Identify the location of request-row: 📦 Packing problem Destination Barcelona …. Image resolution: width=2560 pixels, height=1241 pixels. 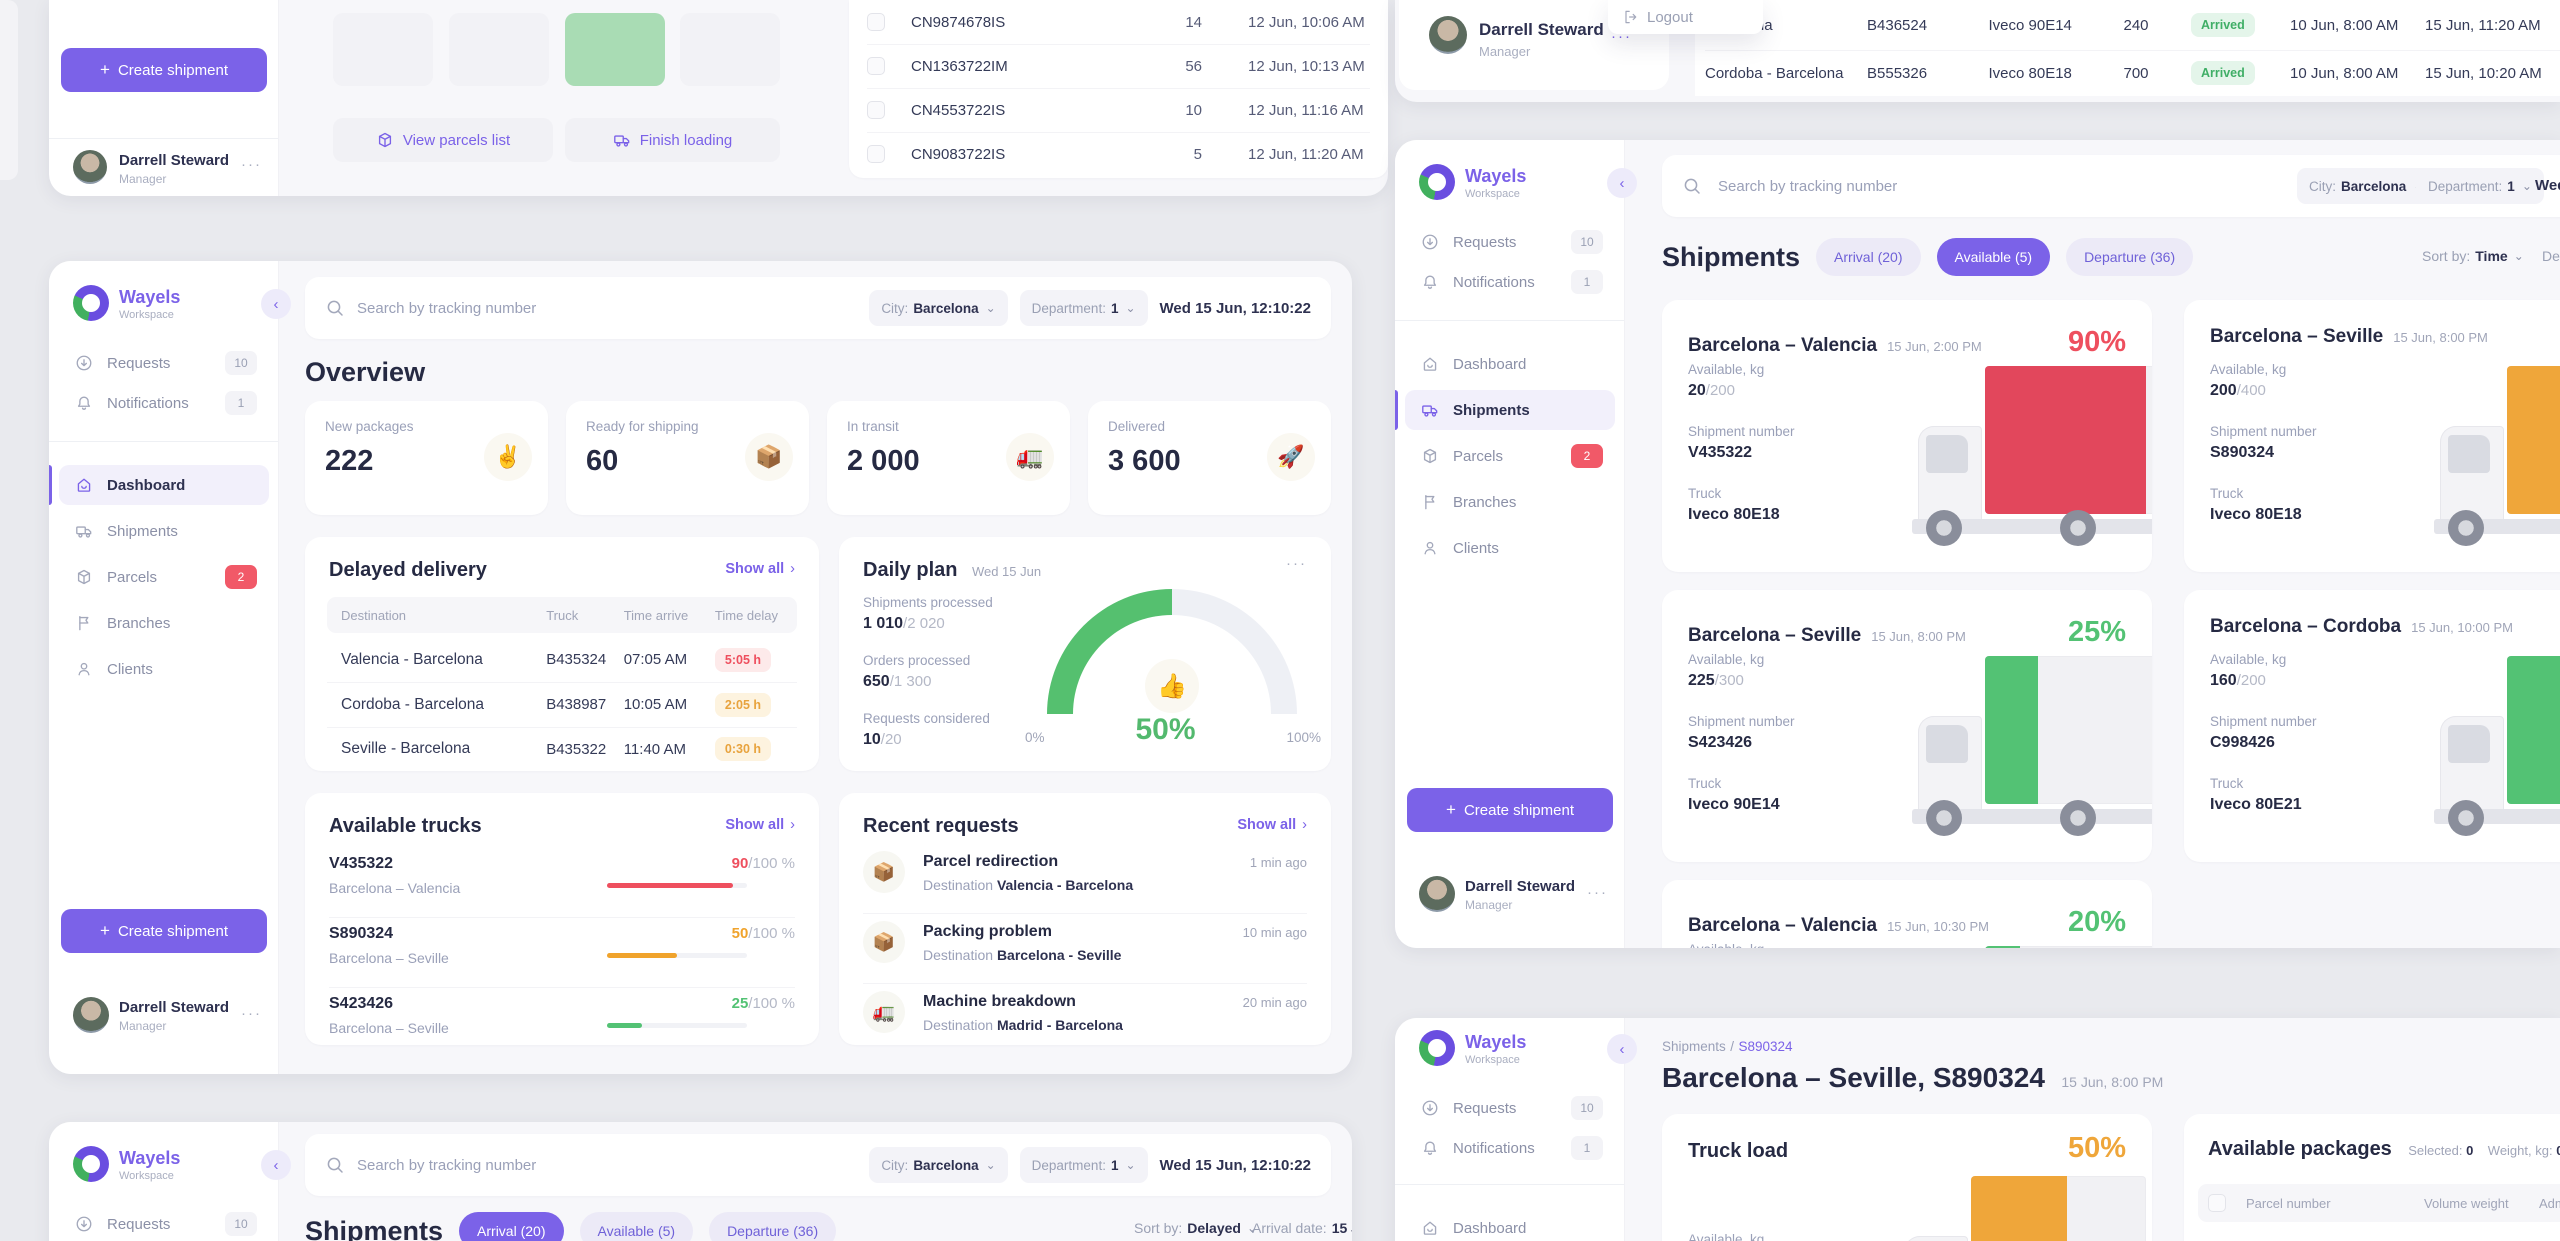
(1085, 949).